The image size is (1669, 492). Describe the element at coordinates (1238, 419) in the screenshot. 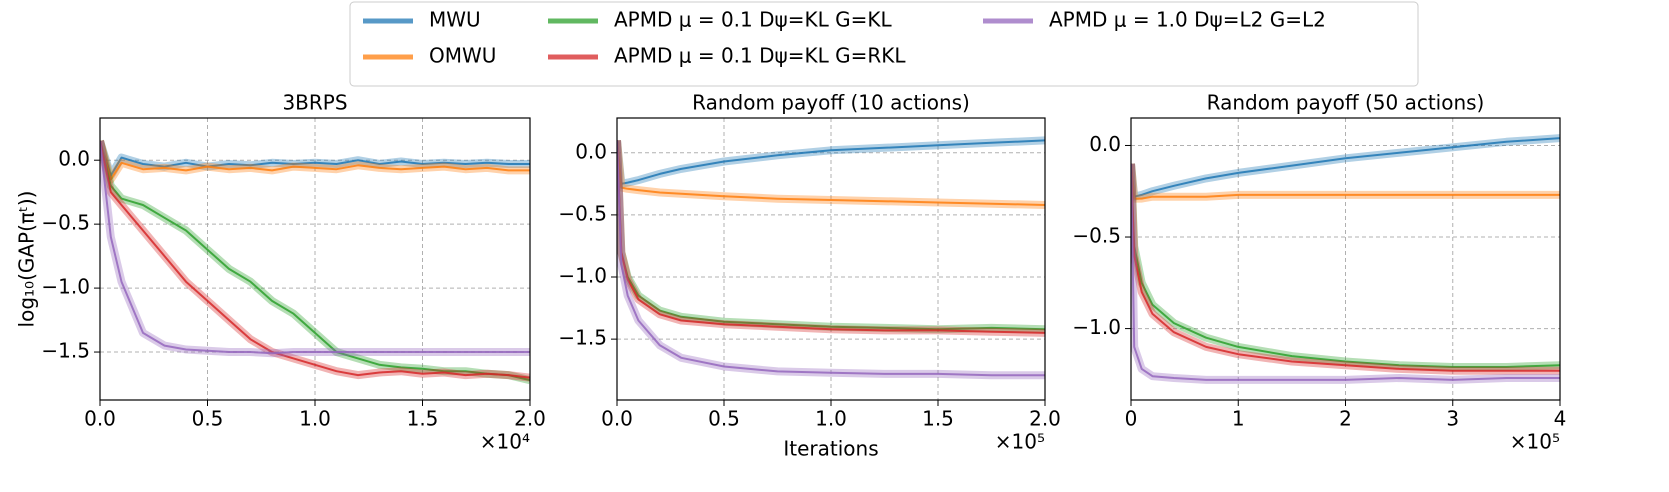

I see `x-tick-label: 1` at that location.